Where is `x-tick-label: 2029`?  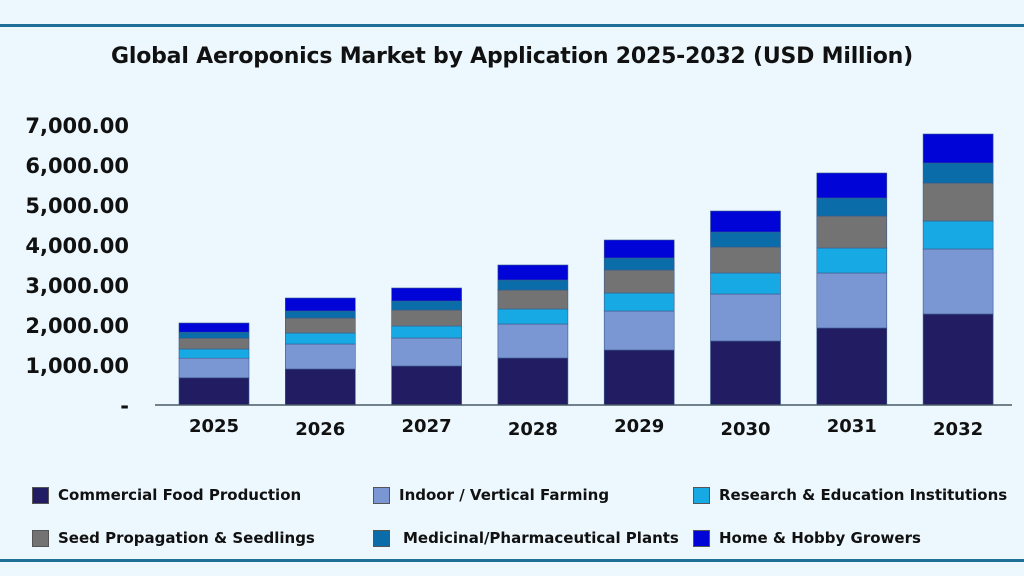
x-tick-label: 2029 is located at coordinates (639, 426).